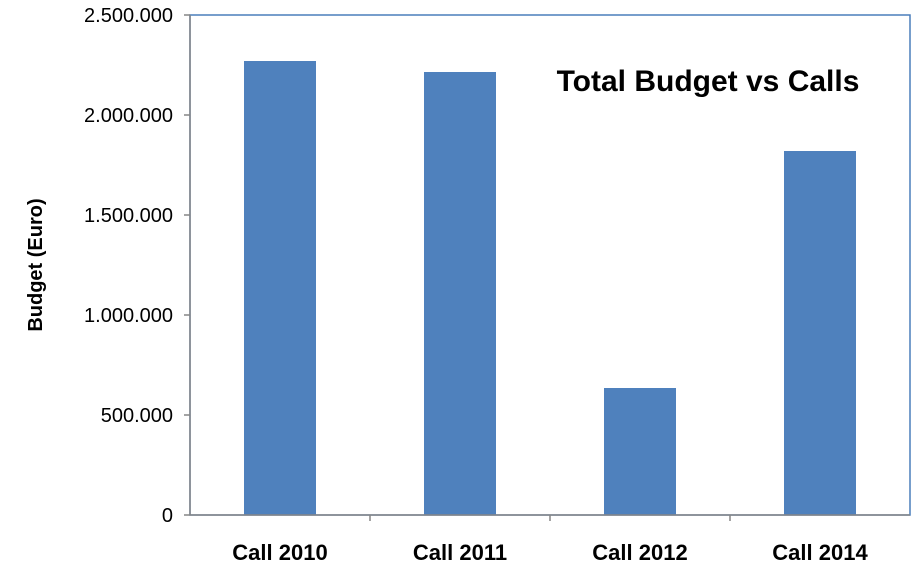 This screenshot has height=571, width=920. What do you see at coordinates (280, 288) in the screenshot?
I see `bar-call-2010` at bounding box center [280, 288].